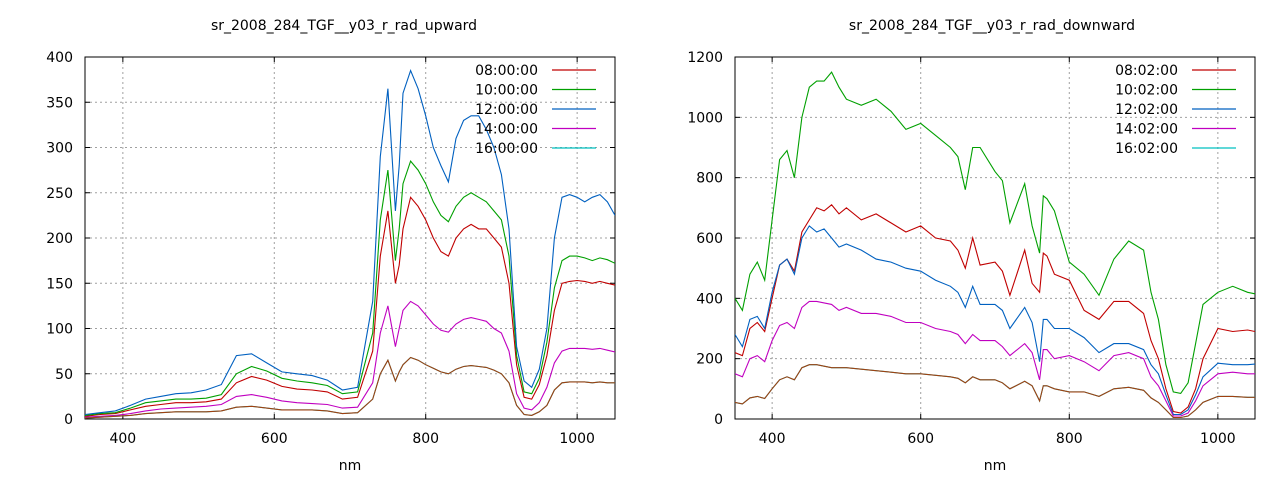 The height and width of the screenshot is (480, 1280). I want to click on legend-label: 14:00:00, so click(506, 130).